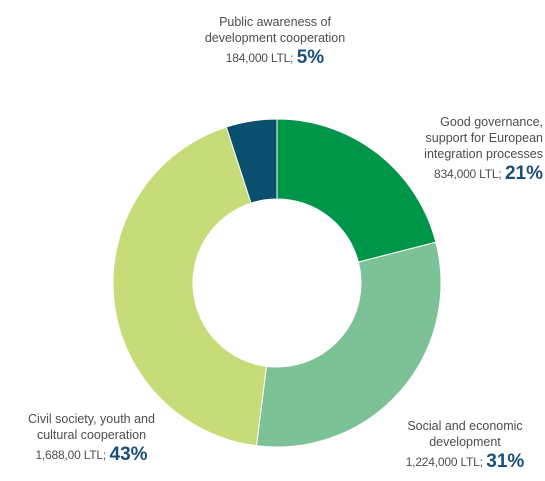 This screenshot has height=481, width=545. I want to click on slice-percent: 5%, so click(310, 57).